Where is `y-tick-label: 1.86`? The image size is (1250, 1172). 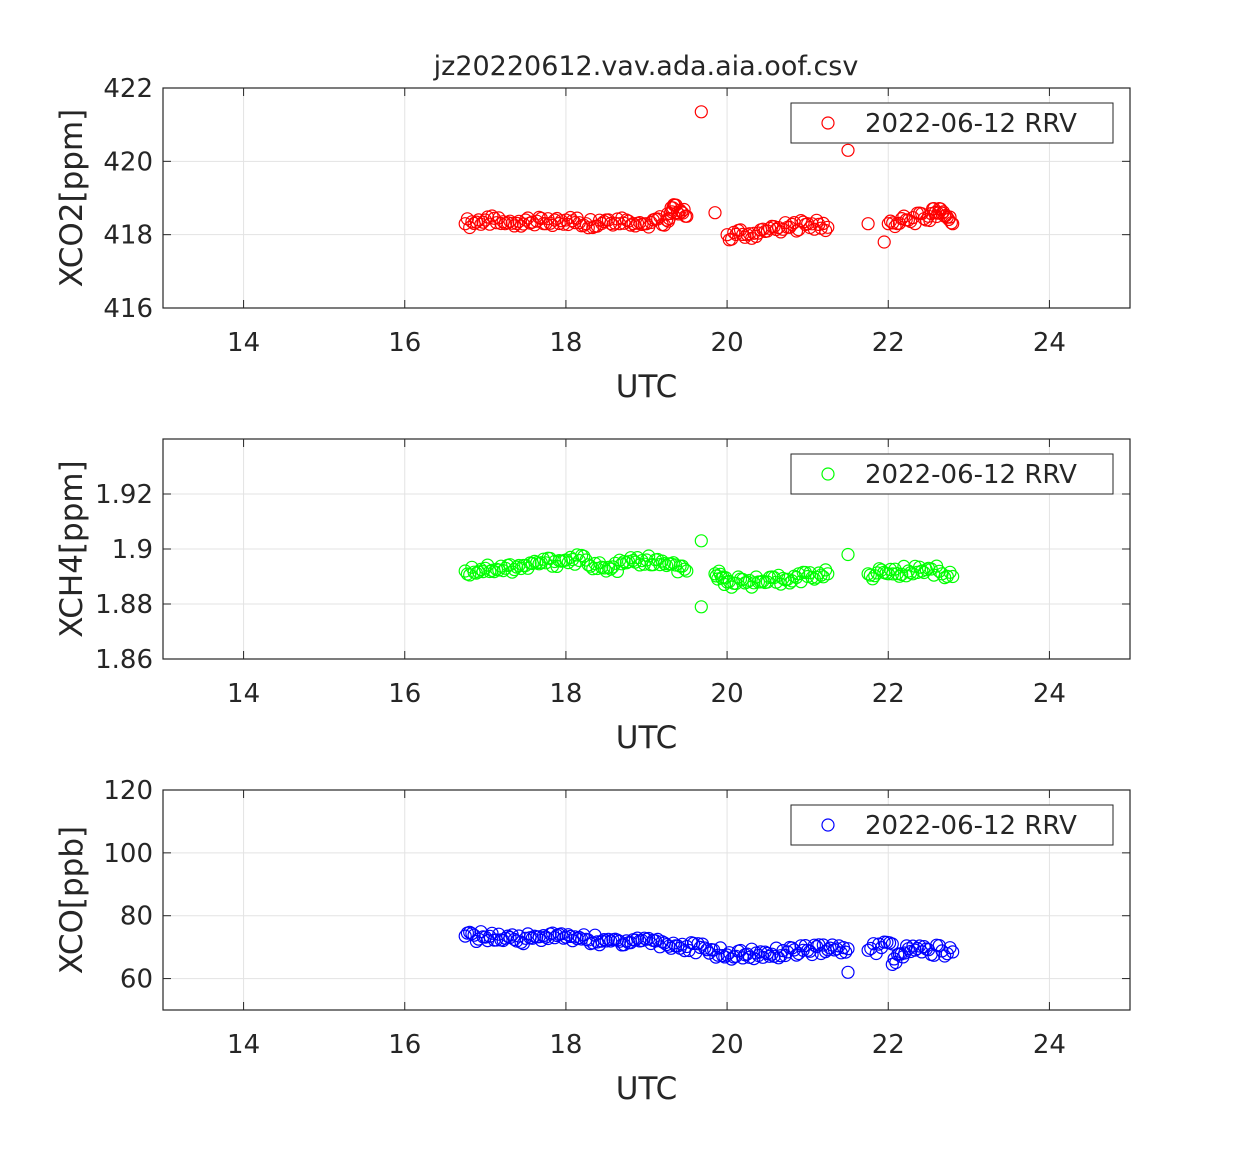
y-tick-label: 1.86 is located at coordinates (124, 660).